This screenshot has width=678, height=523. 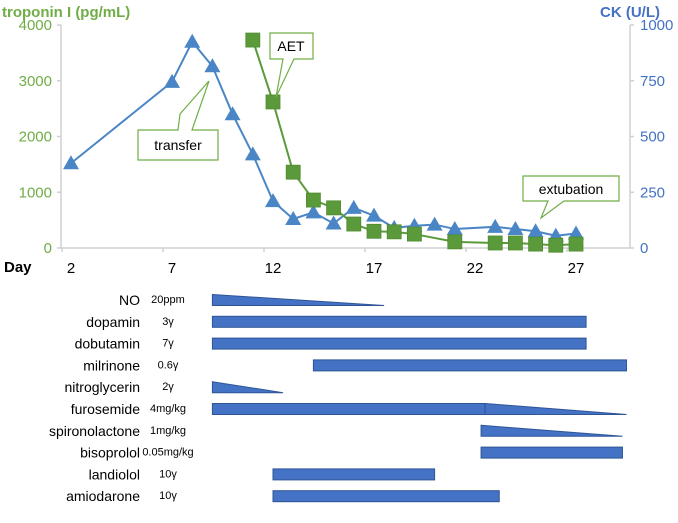 What do you see at coordinates (386, 496) in the screenshot?
I see `med-bar-amiodarone` at bounding box center [386, 496].